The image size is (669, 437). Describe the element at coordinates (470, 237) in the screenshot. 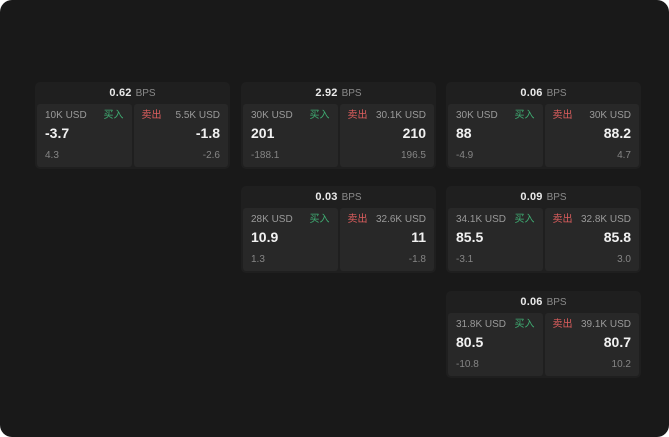

I see `buy-price: 85.5` at that location.